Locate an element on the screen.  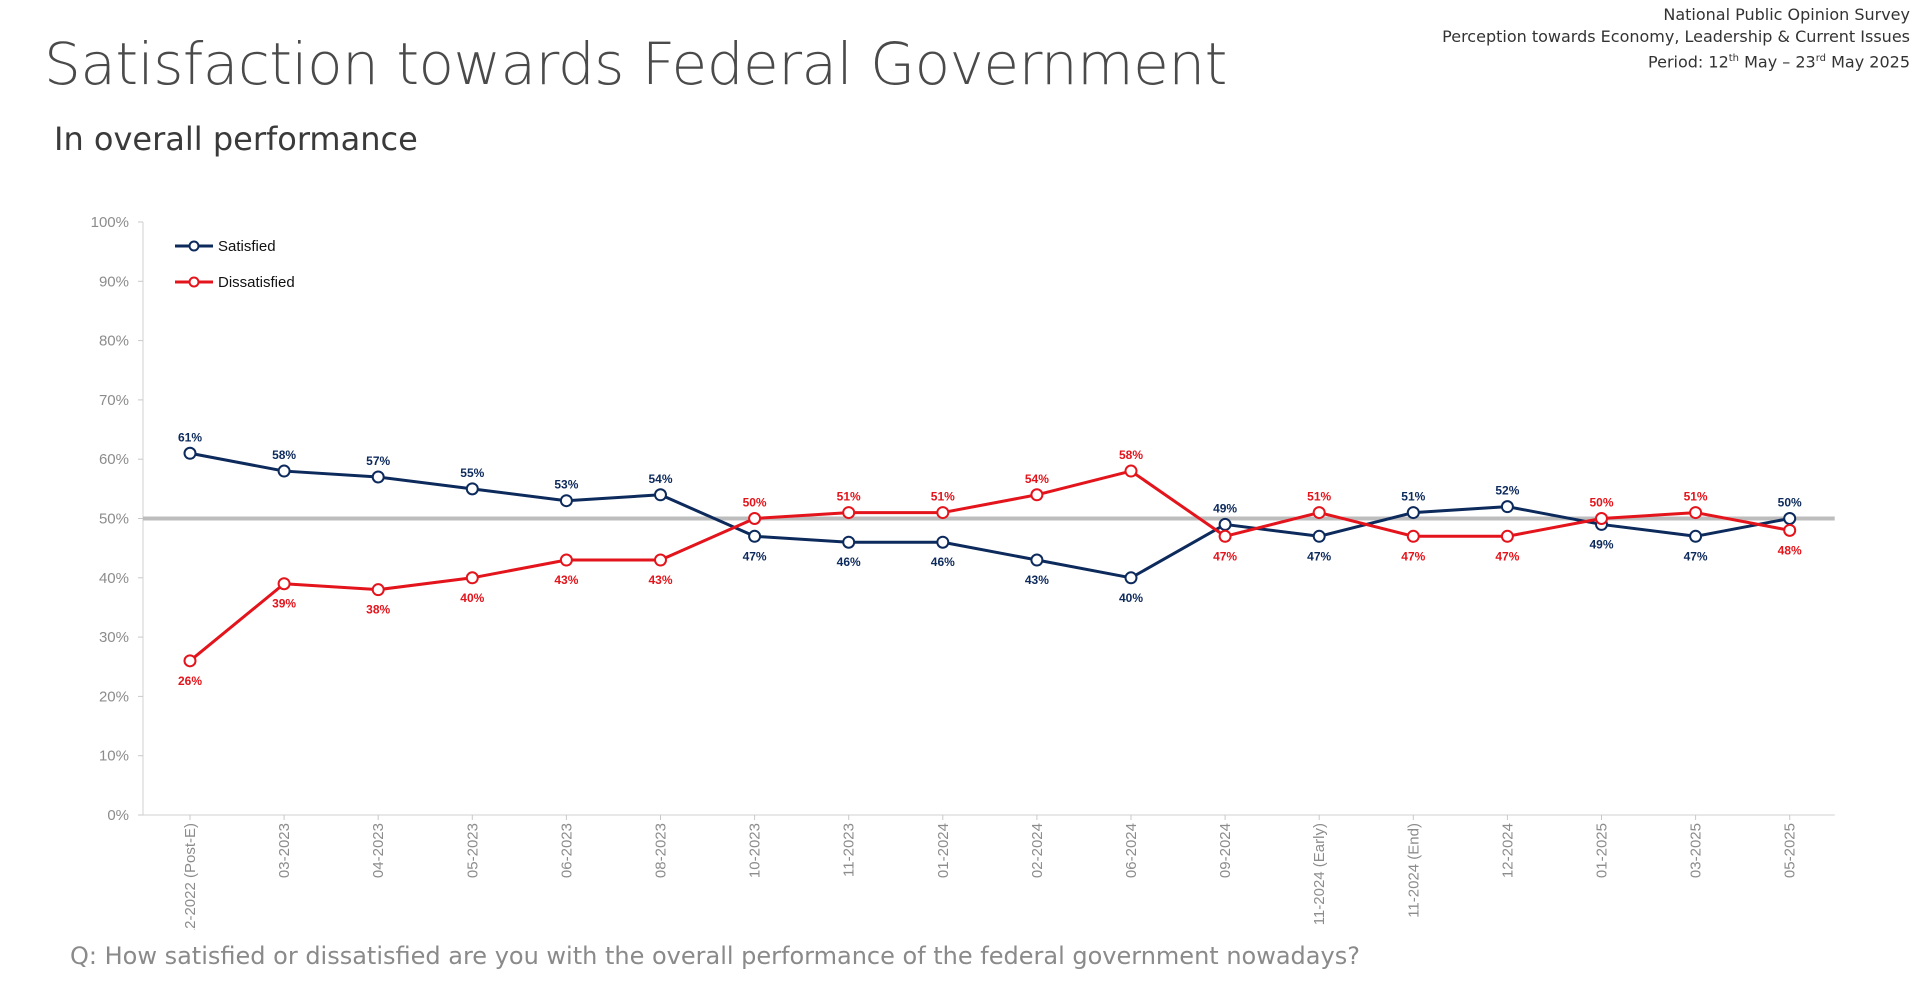
page-title: Satisfaction towards Federal Government is located at coordinates (635, 64).